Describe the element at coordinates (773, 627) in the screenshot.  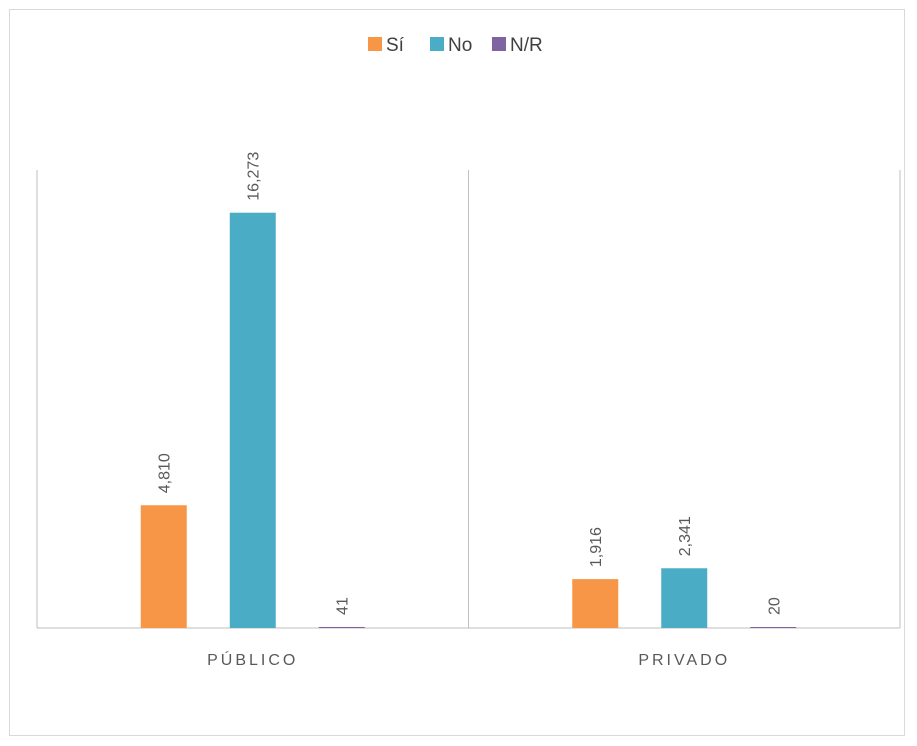
I see `bar-n-r-privado` at that location.